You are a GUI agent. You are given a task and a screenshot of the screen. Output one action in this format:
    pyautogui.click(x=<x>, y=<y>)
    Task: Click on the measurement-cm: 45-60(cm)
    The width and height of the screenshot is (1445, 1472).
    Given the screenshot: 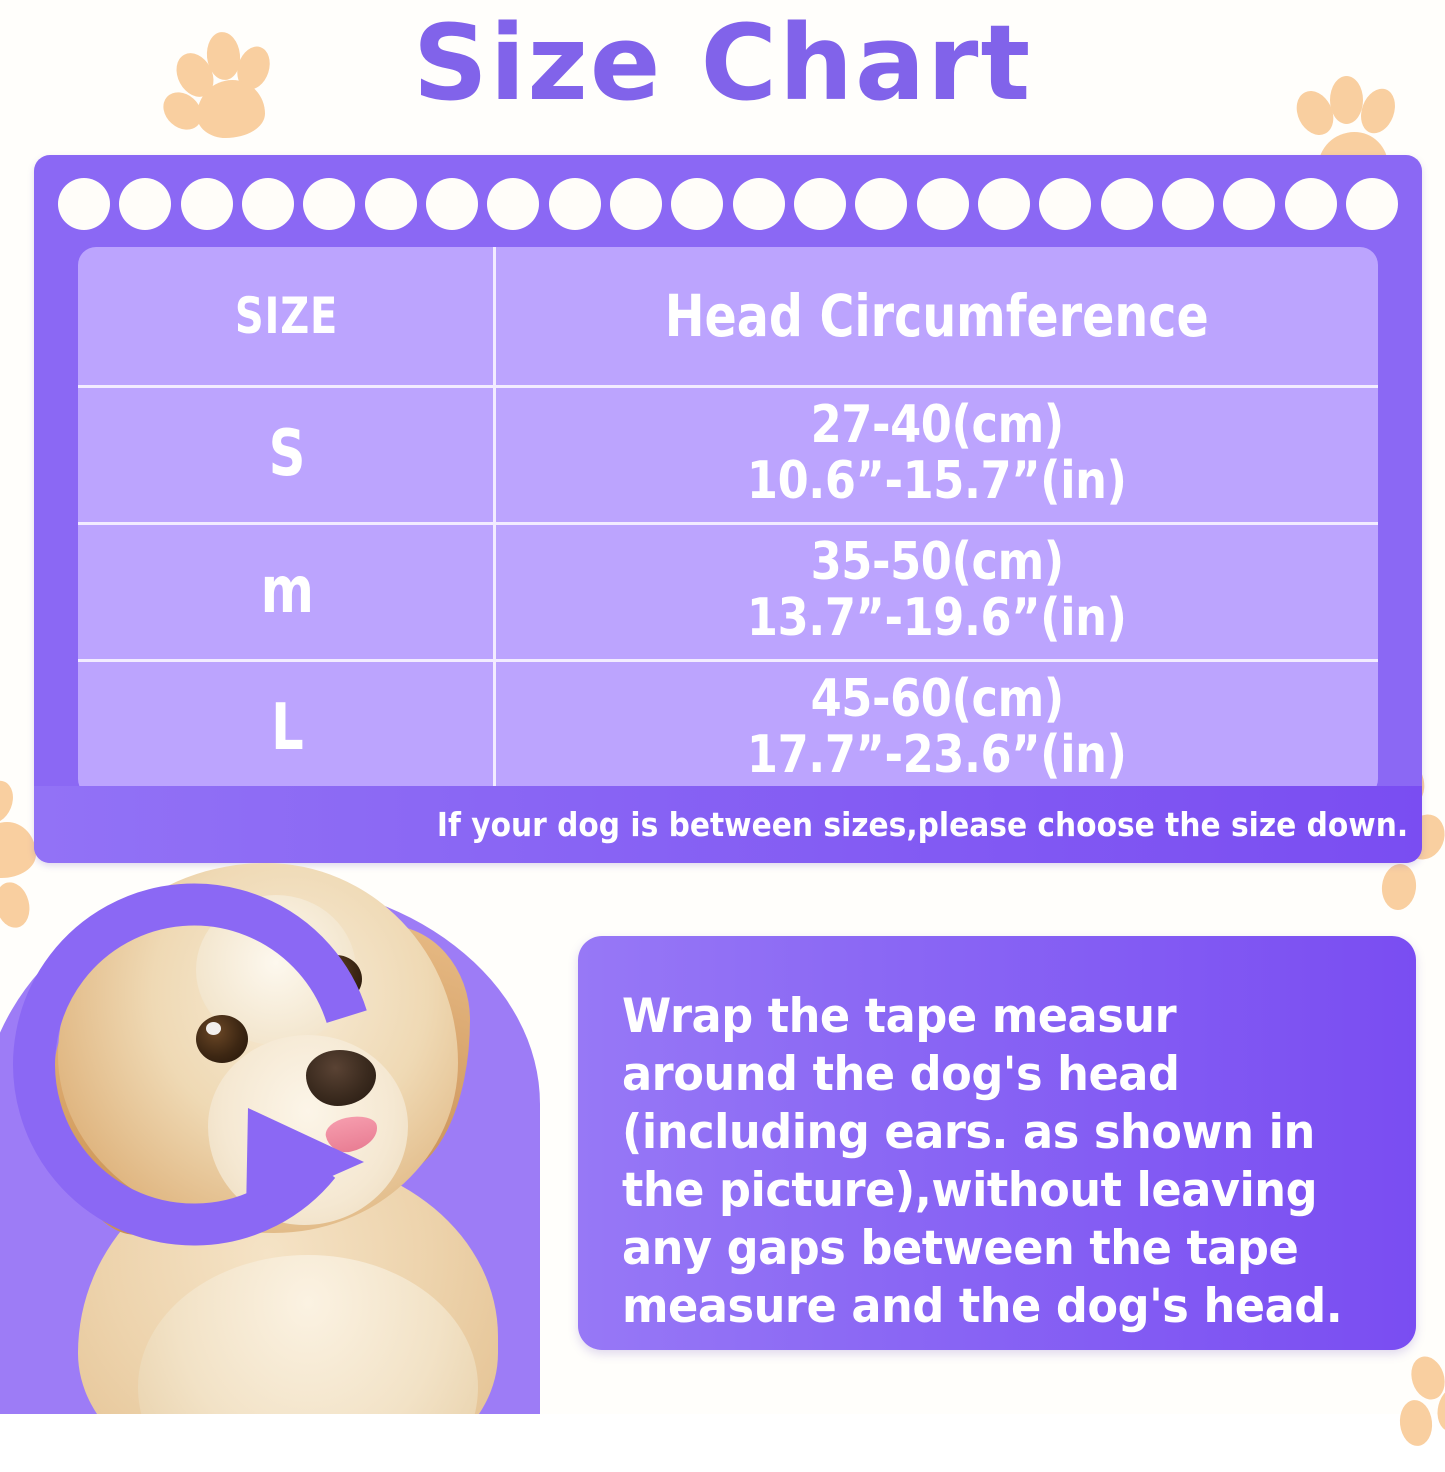 What is the action you would take?
    pyautogui.click(x=937, y=699)
    